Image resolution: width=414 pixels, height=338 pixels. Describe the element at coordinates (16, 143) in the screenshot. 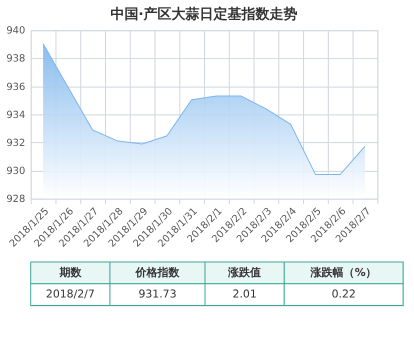

I see `y-tick-label: 932` at that location.